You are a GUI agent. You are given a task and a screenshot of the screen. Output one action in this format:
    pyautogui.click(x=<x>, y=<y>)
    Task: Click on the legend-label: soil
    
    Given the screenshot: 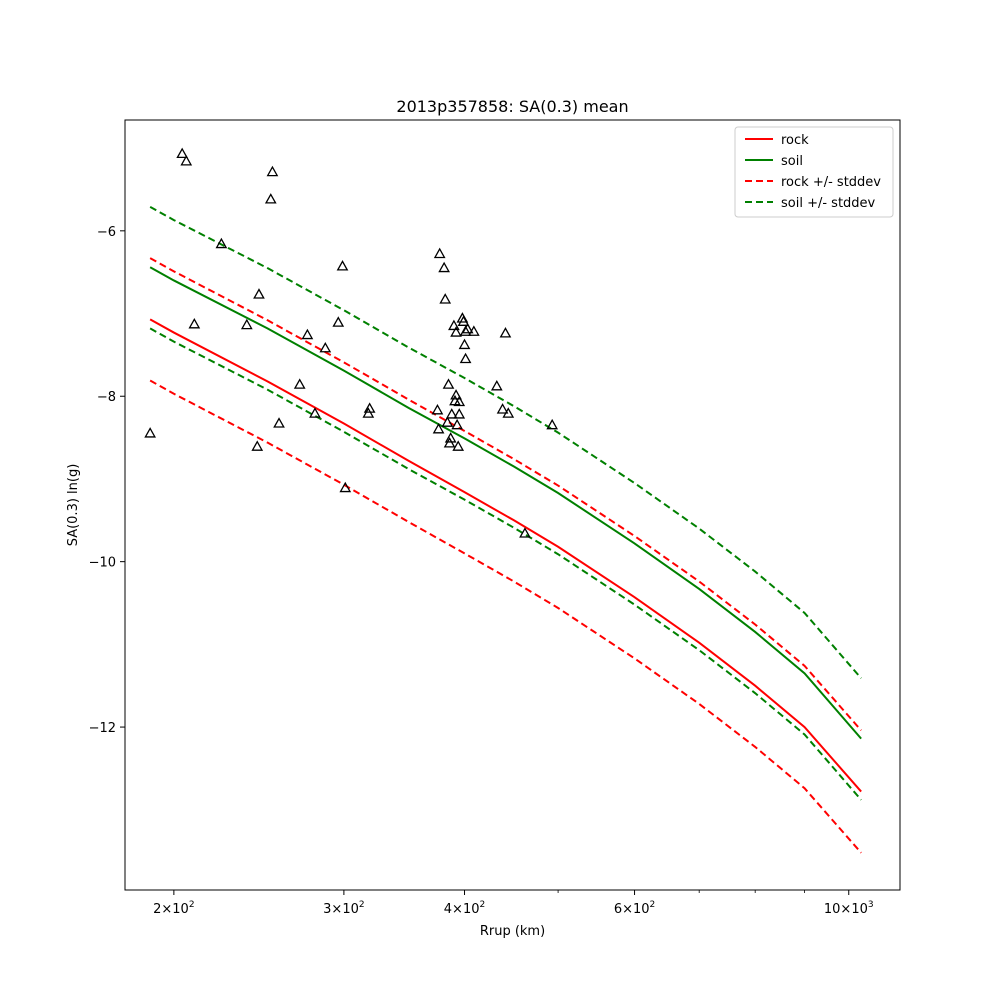 What is the action you would take?
    pyautogui.click(x=792, y=161)
    